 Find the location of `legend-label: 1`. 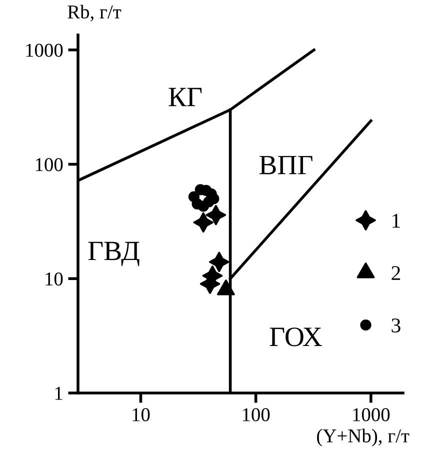

legend-label: 1 is located at coordinates (396, 221).